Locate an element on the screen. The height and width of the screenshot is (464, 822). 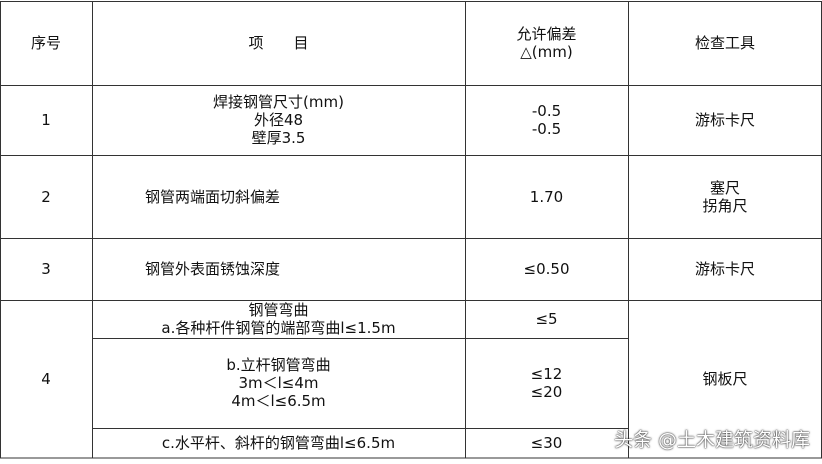
header-cell: 检查工具 is located at coordinates (725, 42).